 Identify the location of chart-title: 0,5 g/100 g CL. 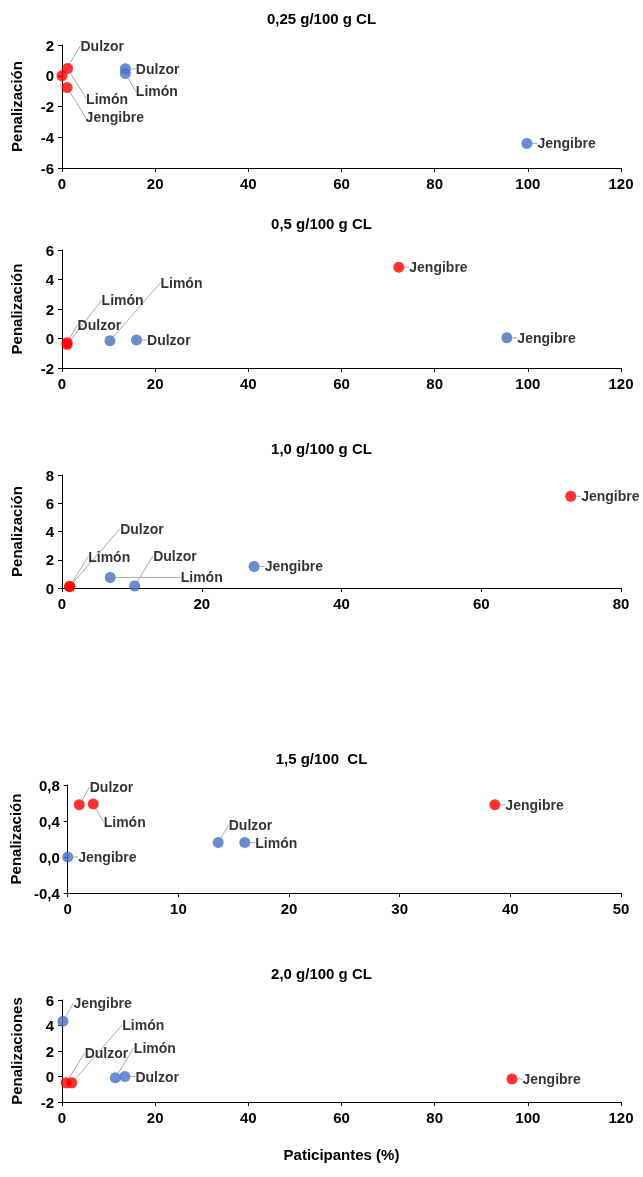
(321, 223).